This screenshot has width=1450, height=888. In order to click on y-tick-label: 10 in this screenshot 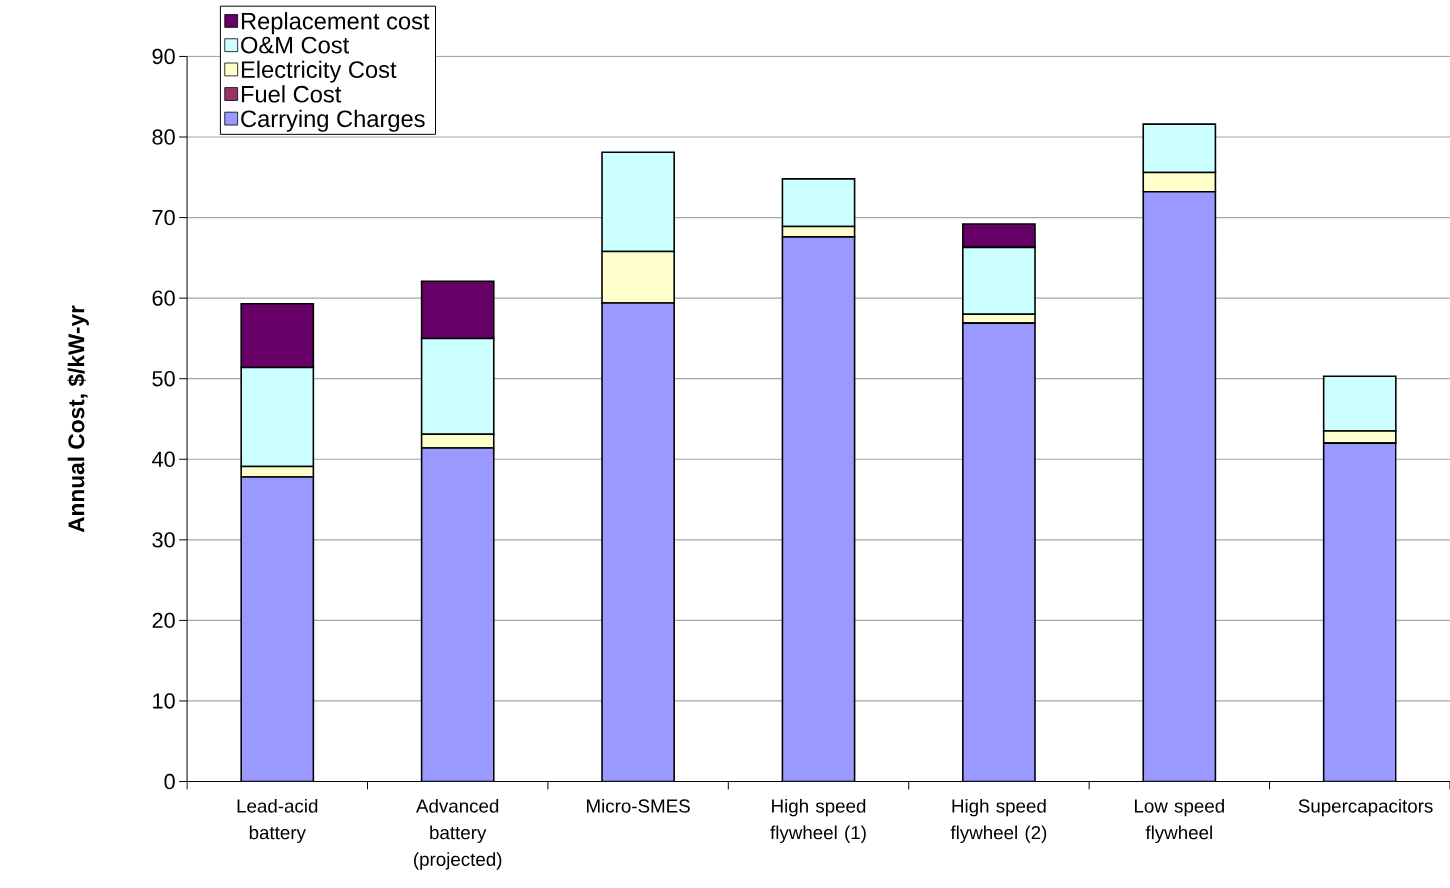, I will do `click(164, 701)`.